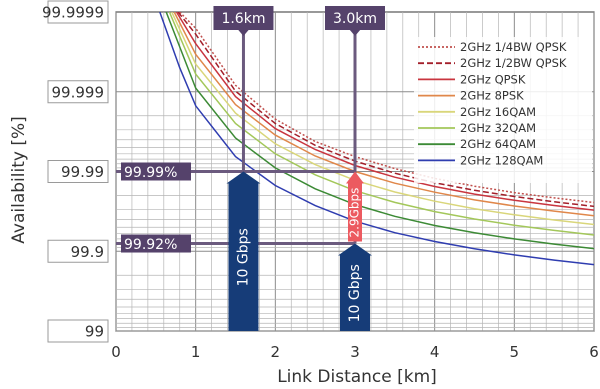 Image resolution: width=600 pixels, height=389 pixels. Describe the element at coordinates (355, 213) in the screenshot. I see `capacity-arrow-label: 2.9Gbps` at that location.